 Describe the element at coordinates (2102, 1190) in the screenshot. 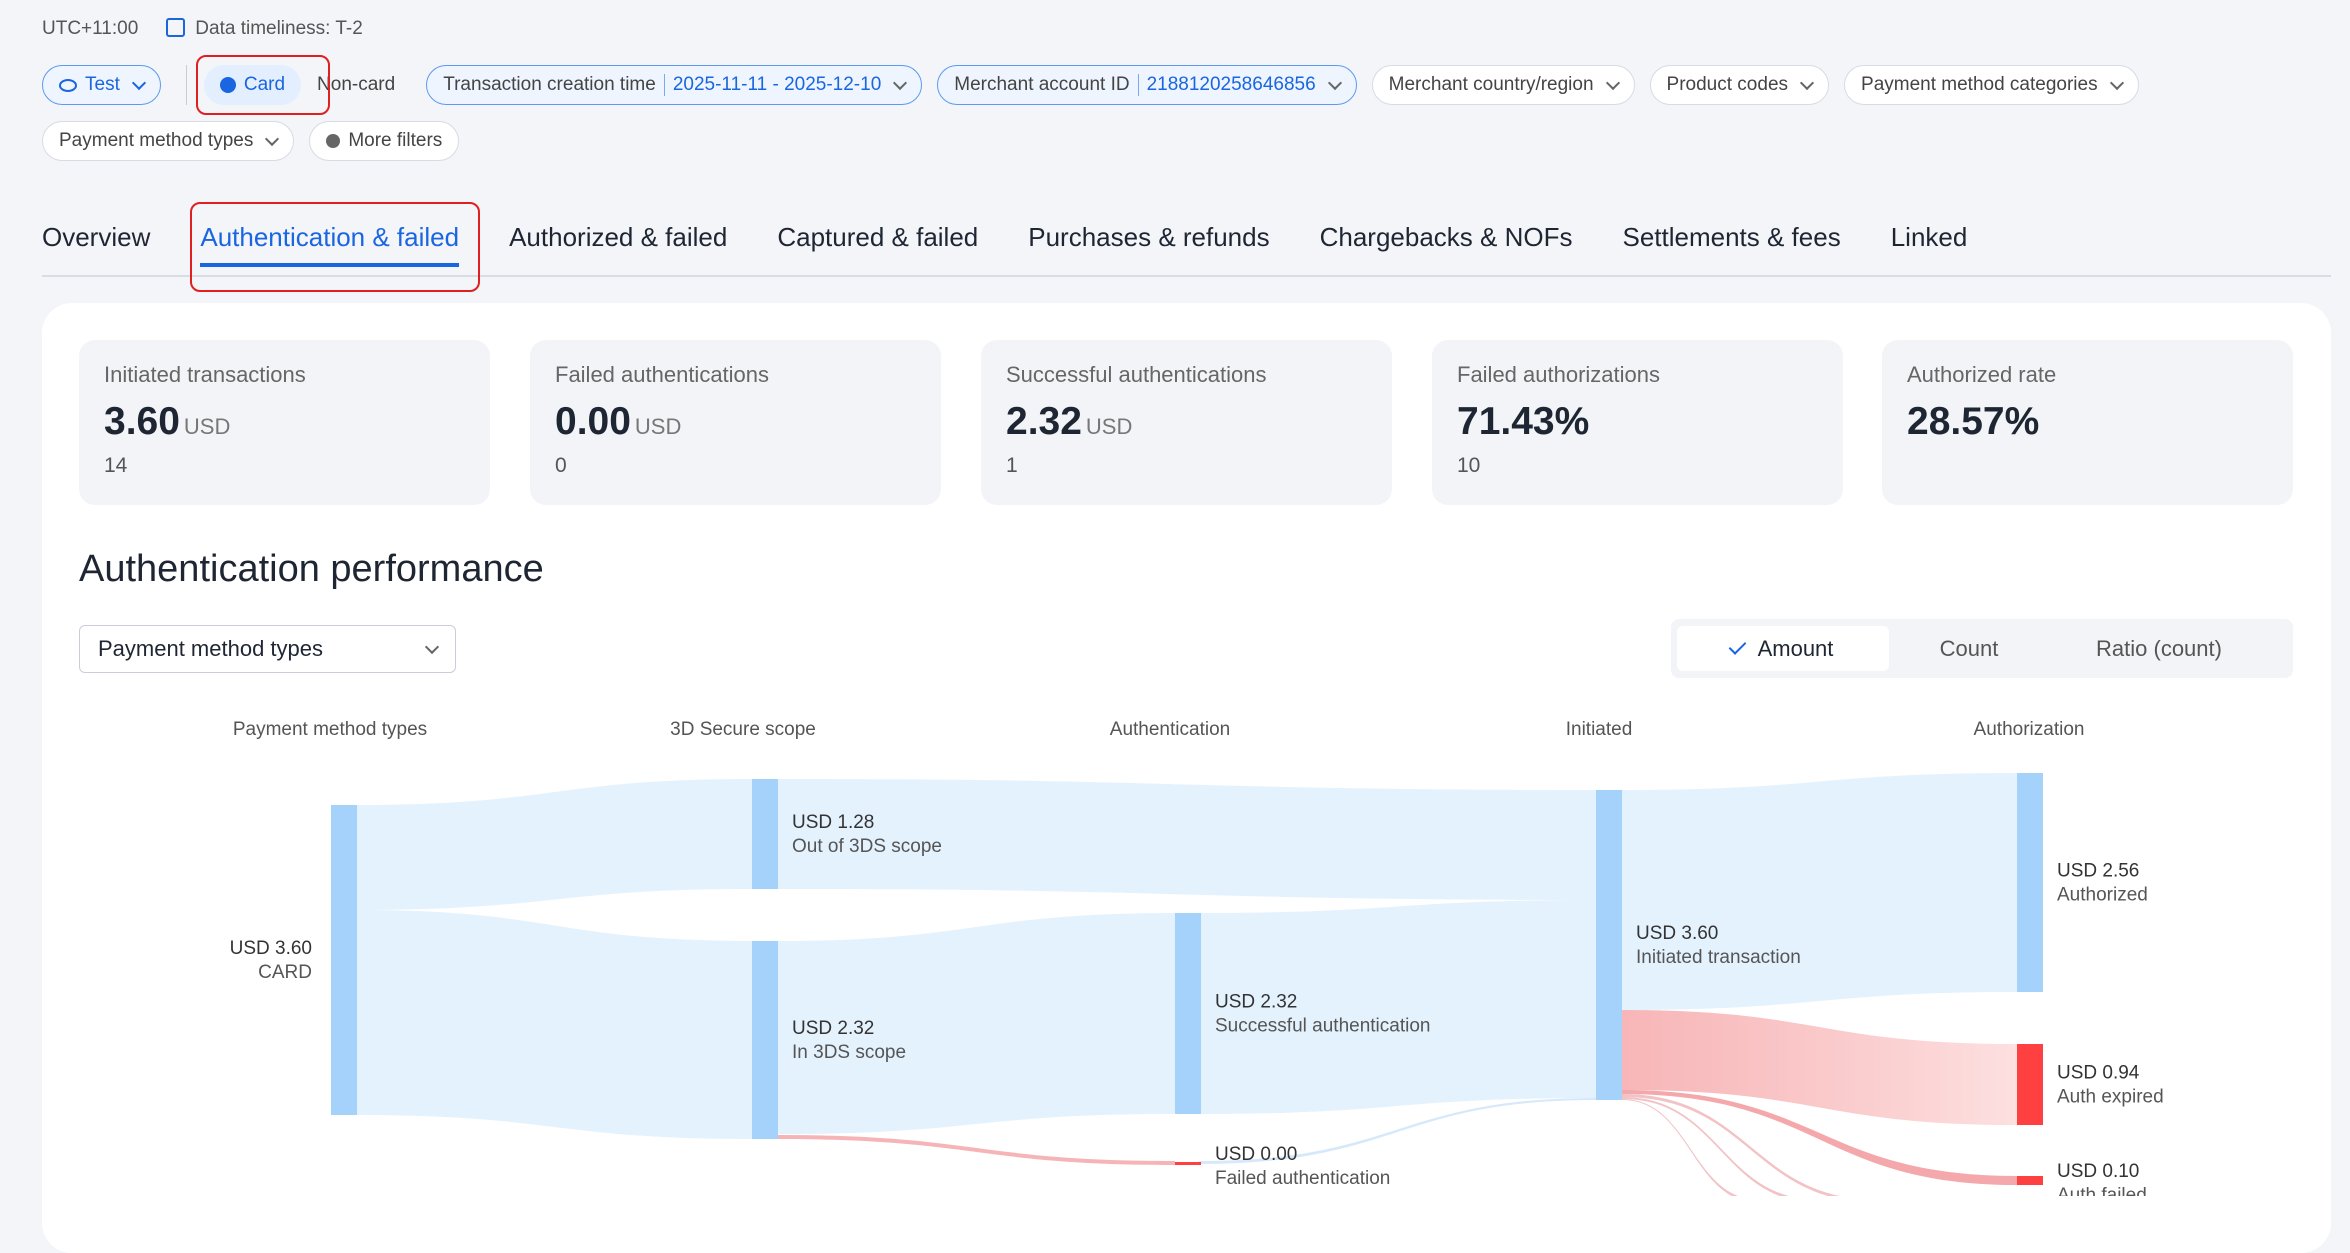

I see `node-label: Auth failed` at that location.